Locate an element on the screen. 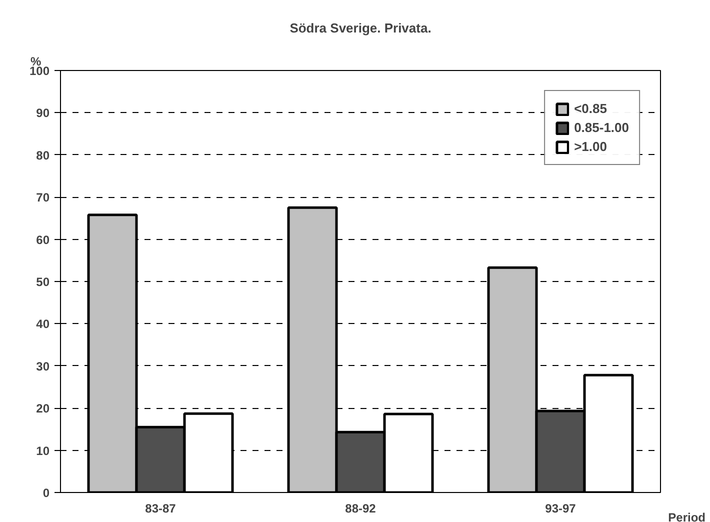  y-tick-label: 100 is located at coordinates (39, 71).